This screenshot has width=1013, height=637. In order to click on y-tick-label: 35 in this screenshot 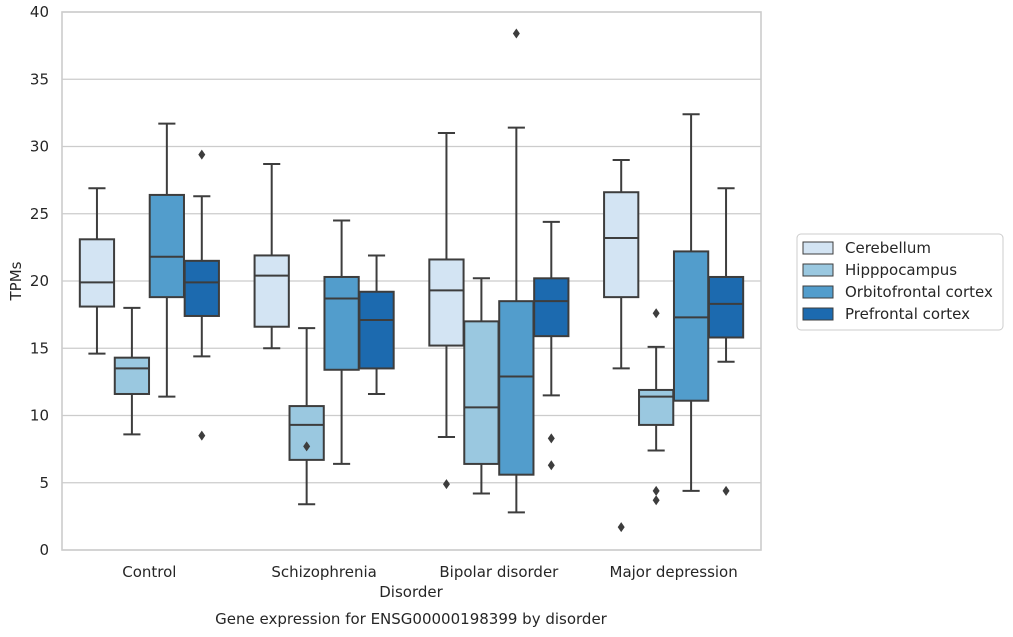, I will do `click(39, 79)`.